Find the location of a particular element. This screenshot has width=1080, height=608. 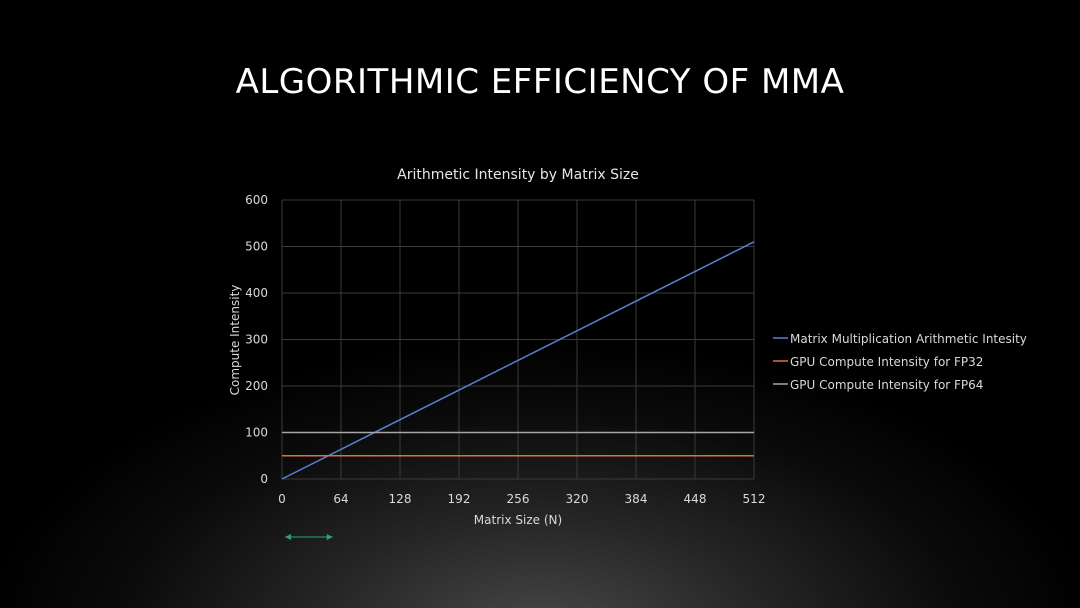

y-tick-label: 400 is located at coordinates (256, 293).